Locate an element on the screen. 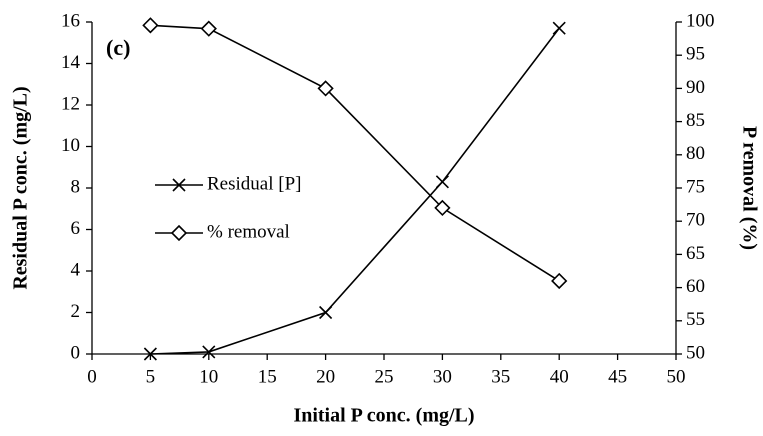 The height and width of the screenshot is (436, 763). legend-label: Residual [P] is located at coordinates (254, 183).